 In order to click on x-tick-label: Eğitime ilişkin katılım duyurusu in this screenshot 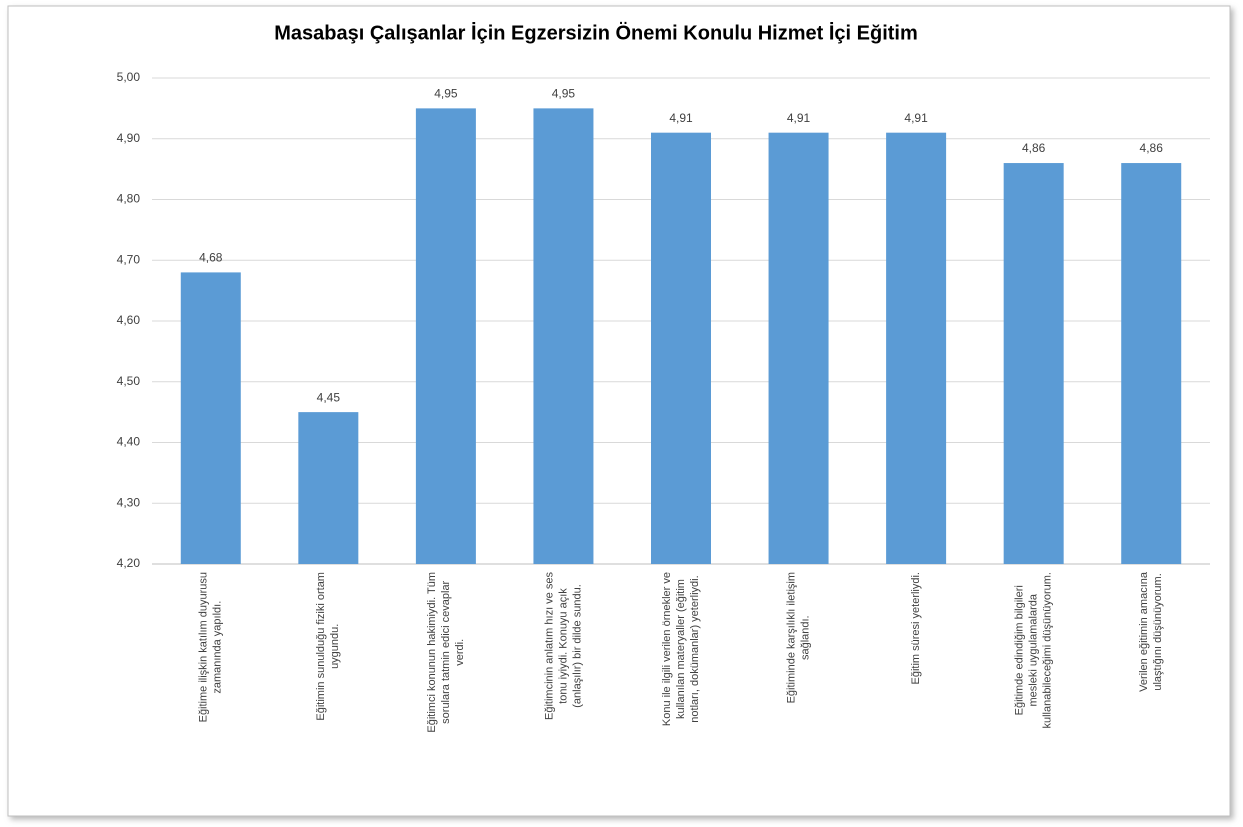, I will do `click(204, 647)`.